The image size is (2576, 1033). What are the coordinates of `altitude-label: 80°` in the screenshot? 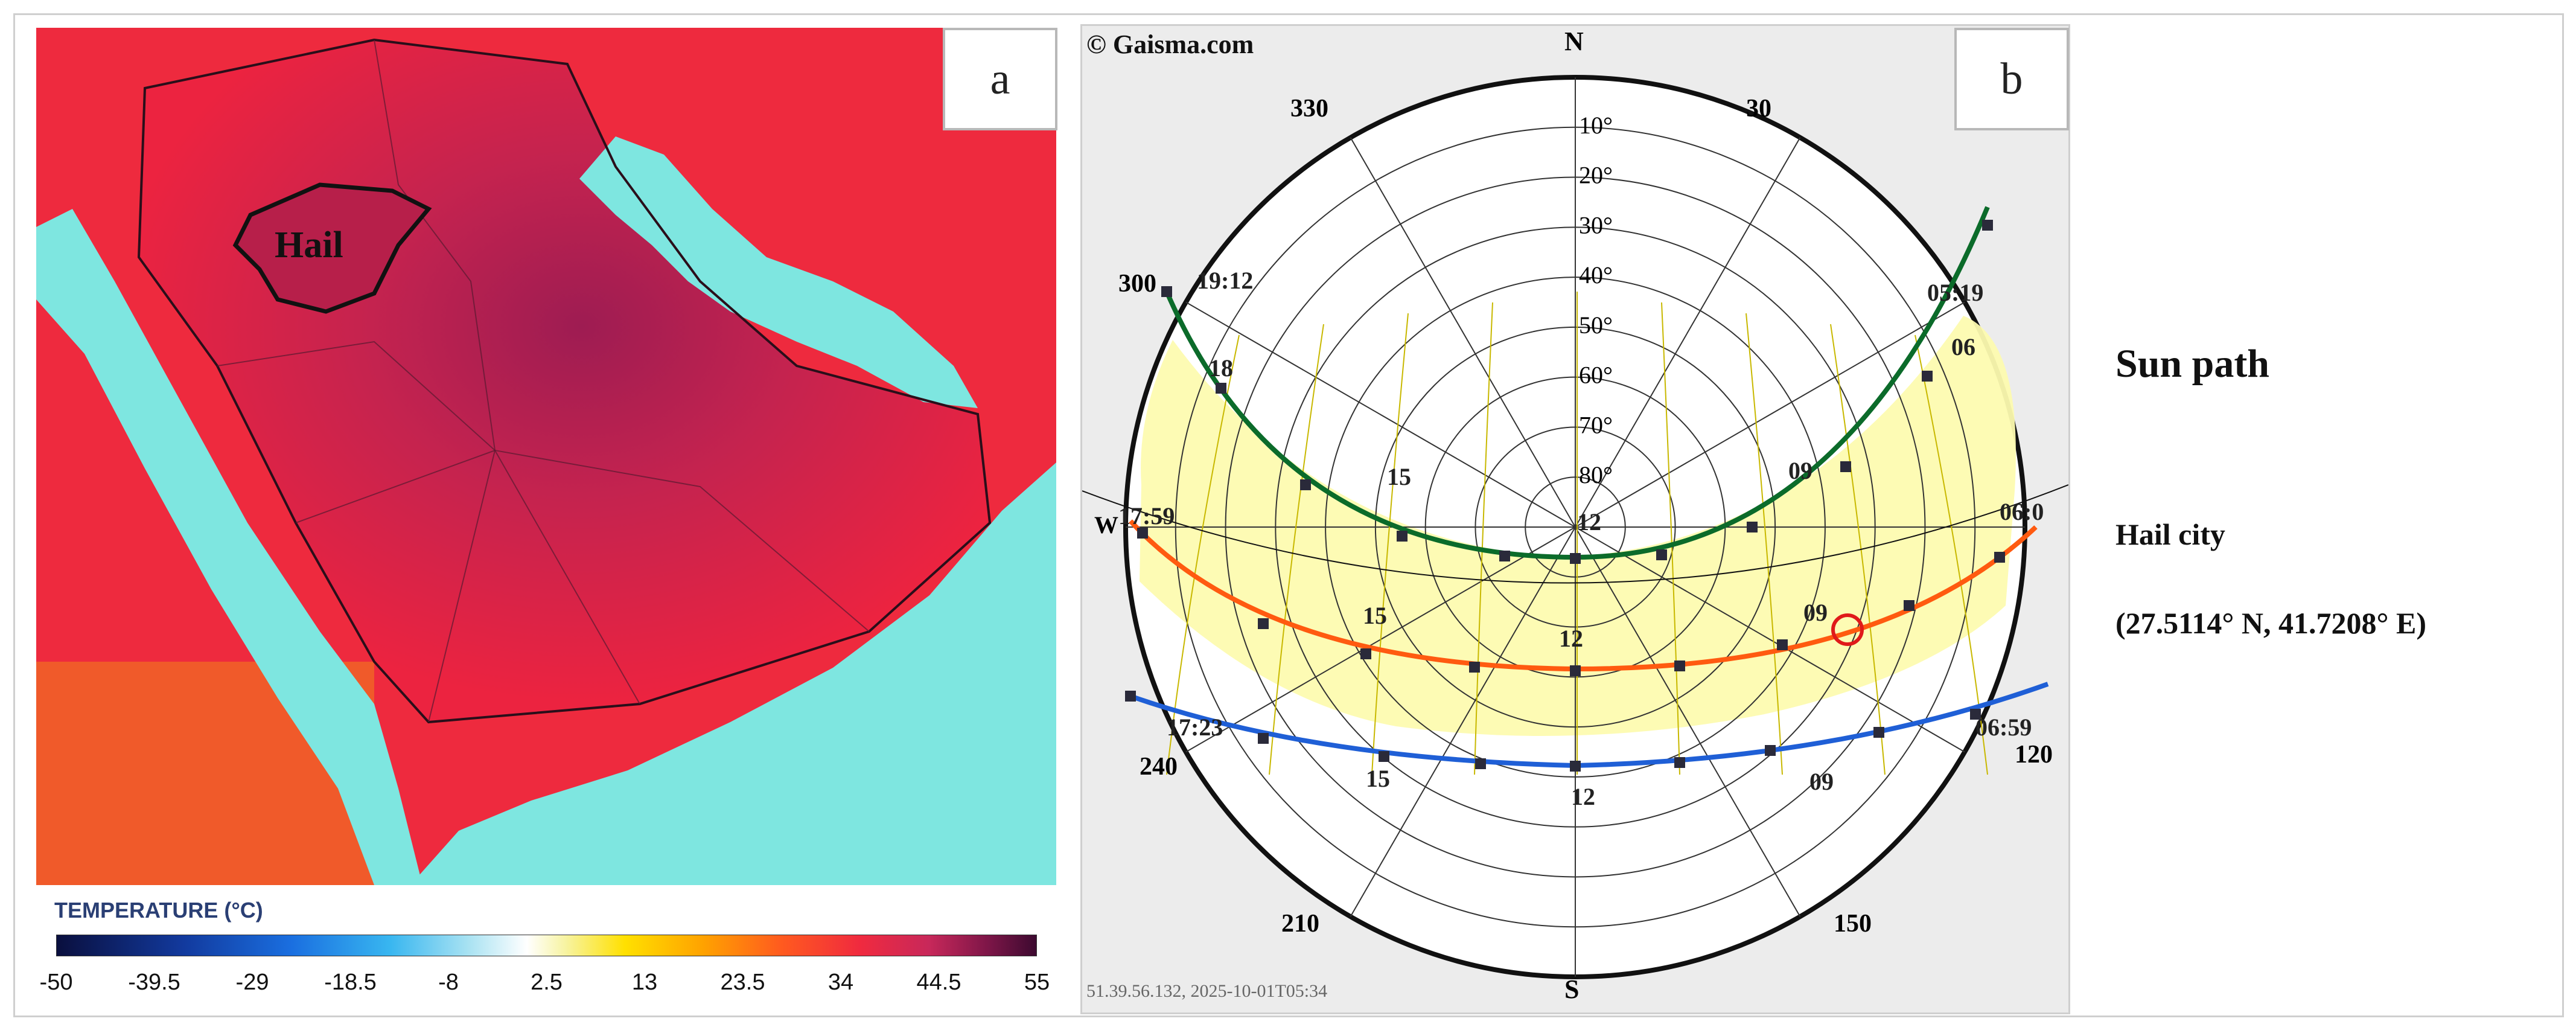 It's located at (1596, 474).